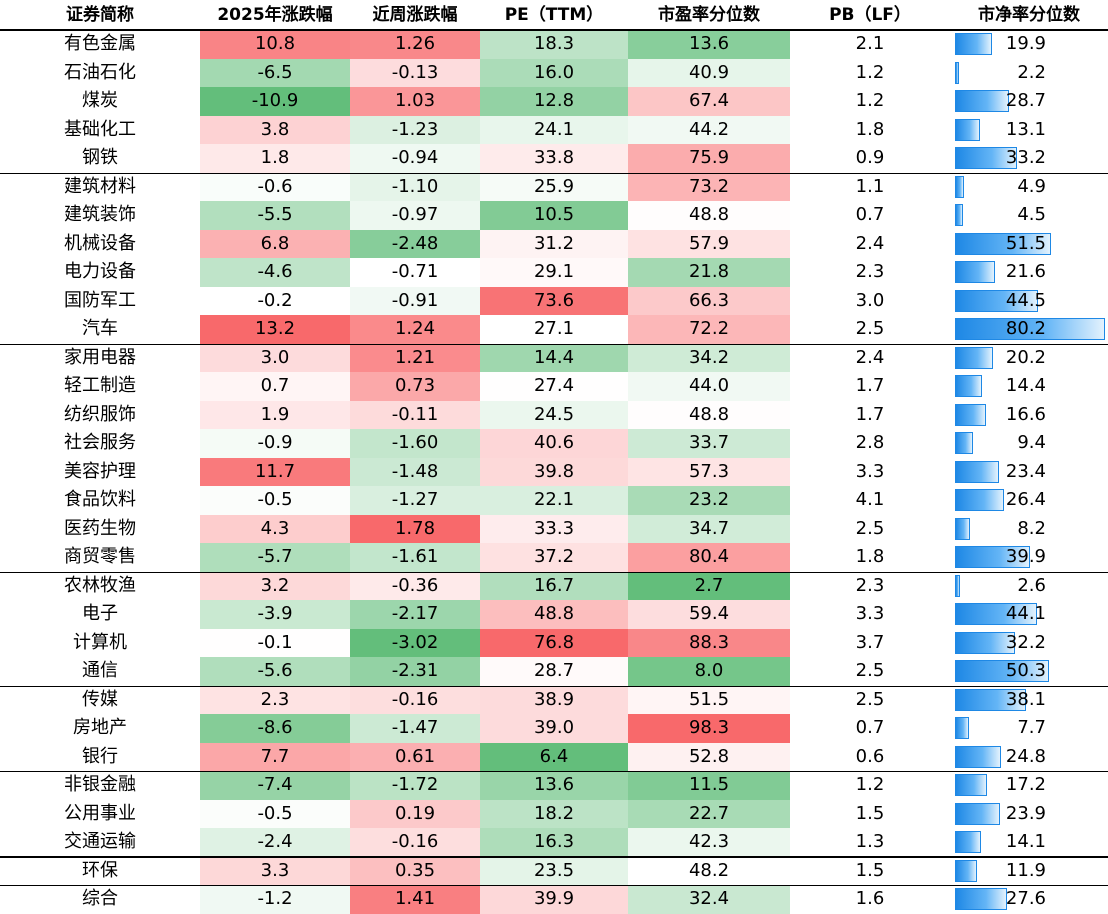 The width and height of the screenshot is (1108, 914). I want to click on table-cell: -1.72, so click(415, 785).